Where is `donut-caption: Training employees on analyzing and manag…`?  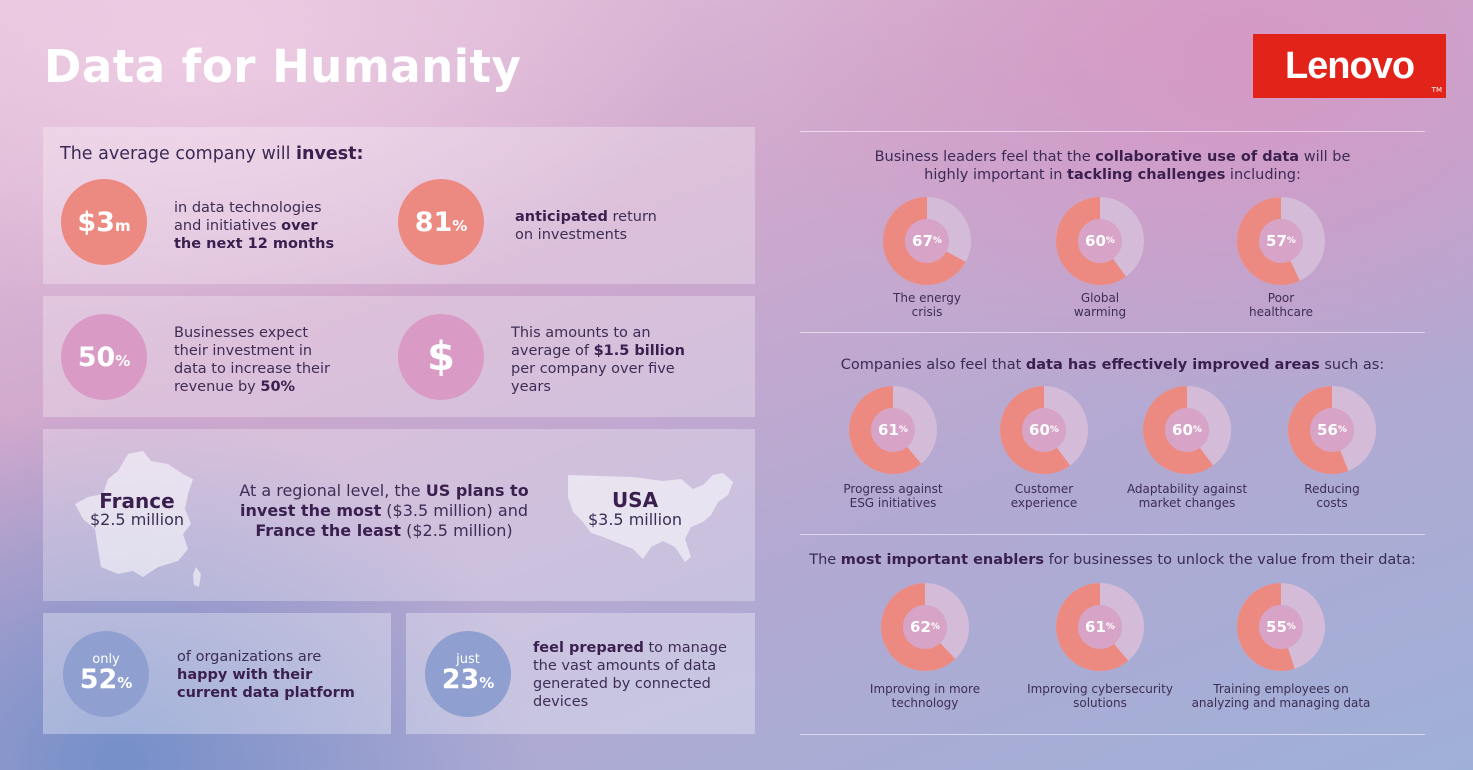
donut-caption: Training employees on analyzing and manag… is located at coordinates (1281, 696).